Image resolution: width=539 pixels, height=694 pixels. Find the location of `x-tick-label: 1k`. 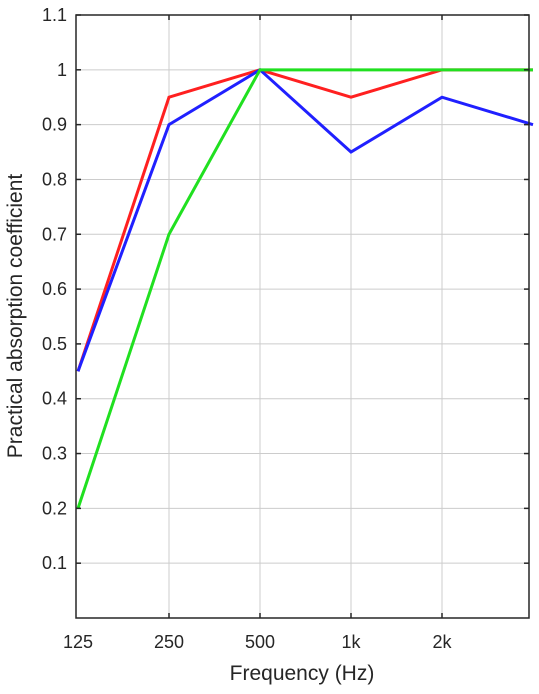

x-tick-label: 1k is located at coordinates (351, 642).